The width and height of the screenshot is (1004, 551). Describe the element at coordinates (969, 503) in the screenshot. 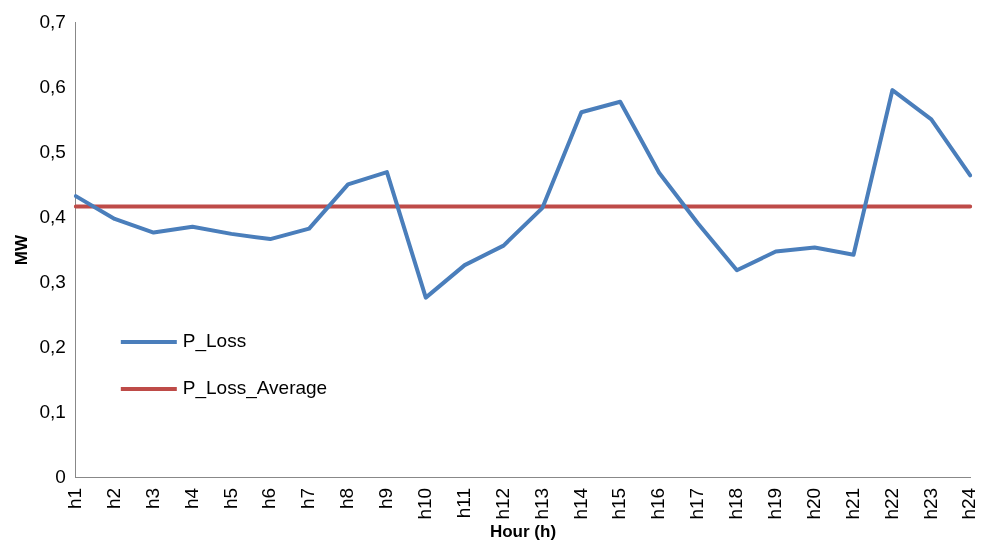

I see `x-tick-label: h24` at that location.